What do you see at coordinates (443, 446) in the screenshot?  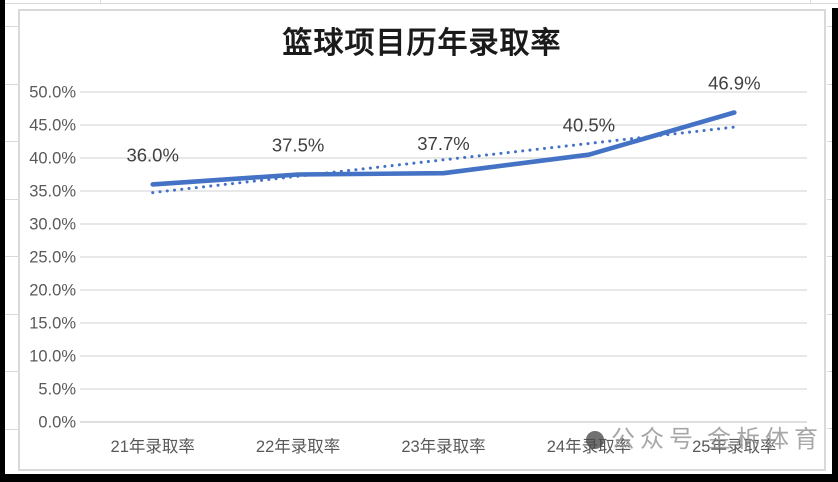 I see `x-axis-tick-label: 23年录取率` at bounding box center [443, 446].